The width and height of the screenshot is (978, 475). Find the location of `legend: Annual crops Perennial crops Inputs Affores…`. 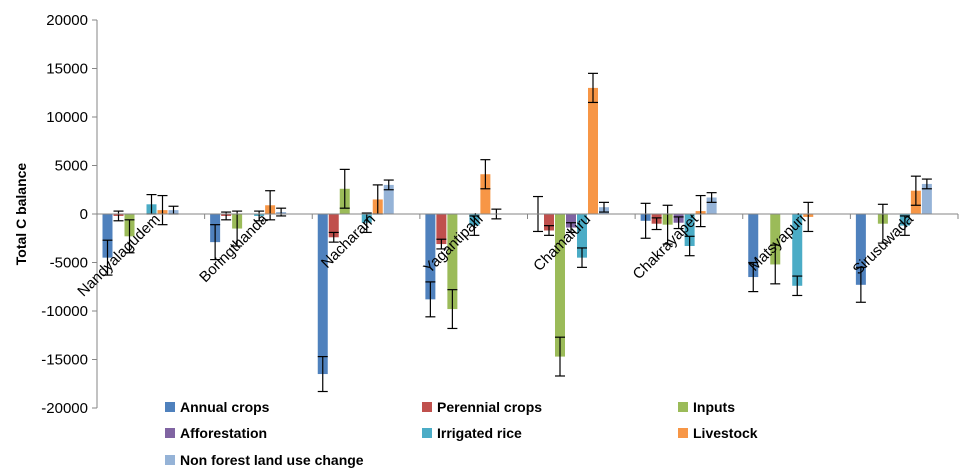

legend: Annual crops Perennial crops Inputs Affores… is located at coordinates (461, 433).